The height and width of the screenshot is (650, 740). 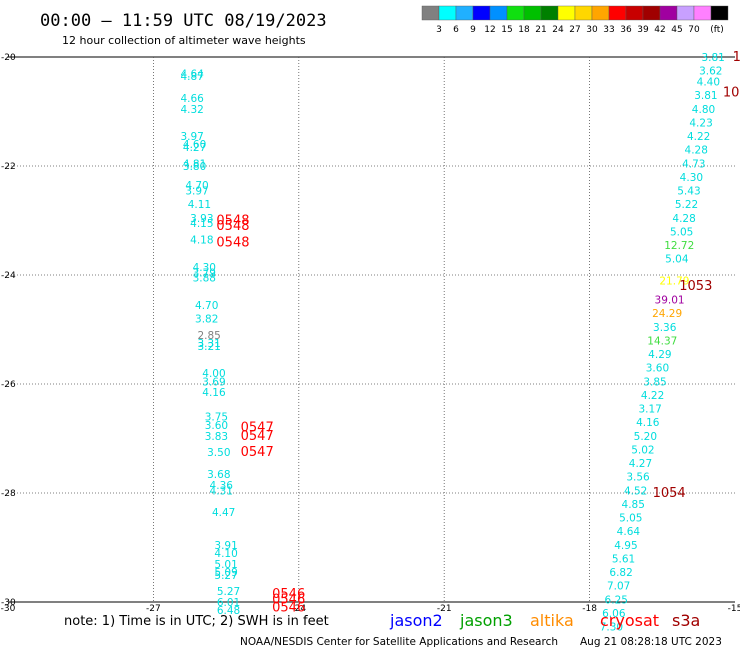 I want to click on wave-height-label: 5.20, so click(x=645, y=437).